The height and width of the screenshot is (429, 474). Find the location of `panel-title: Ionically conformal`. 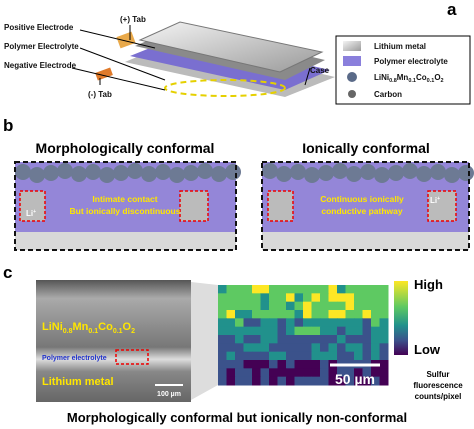

panel-title: Ionically conformal is located at coordinates (366, 148).